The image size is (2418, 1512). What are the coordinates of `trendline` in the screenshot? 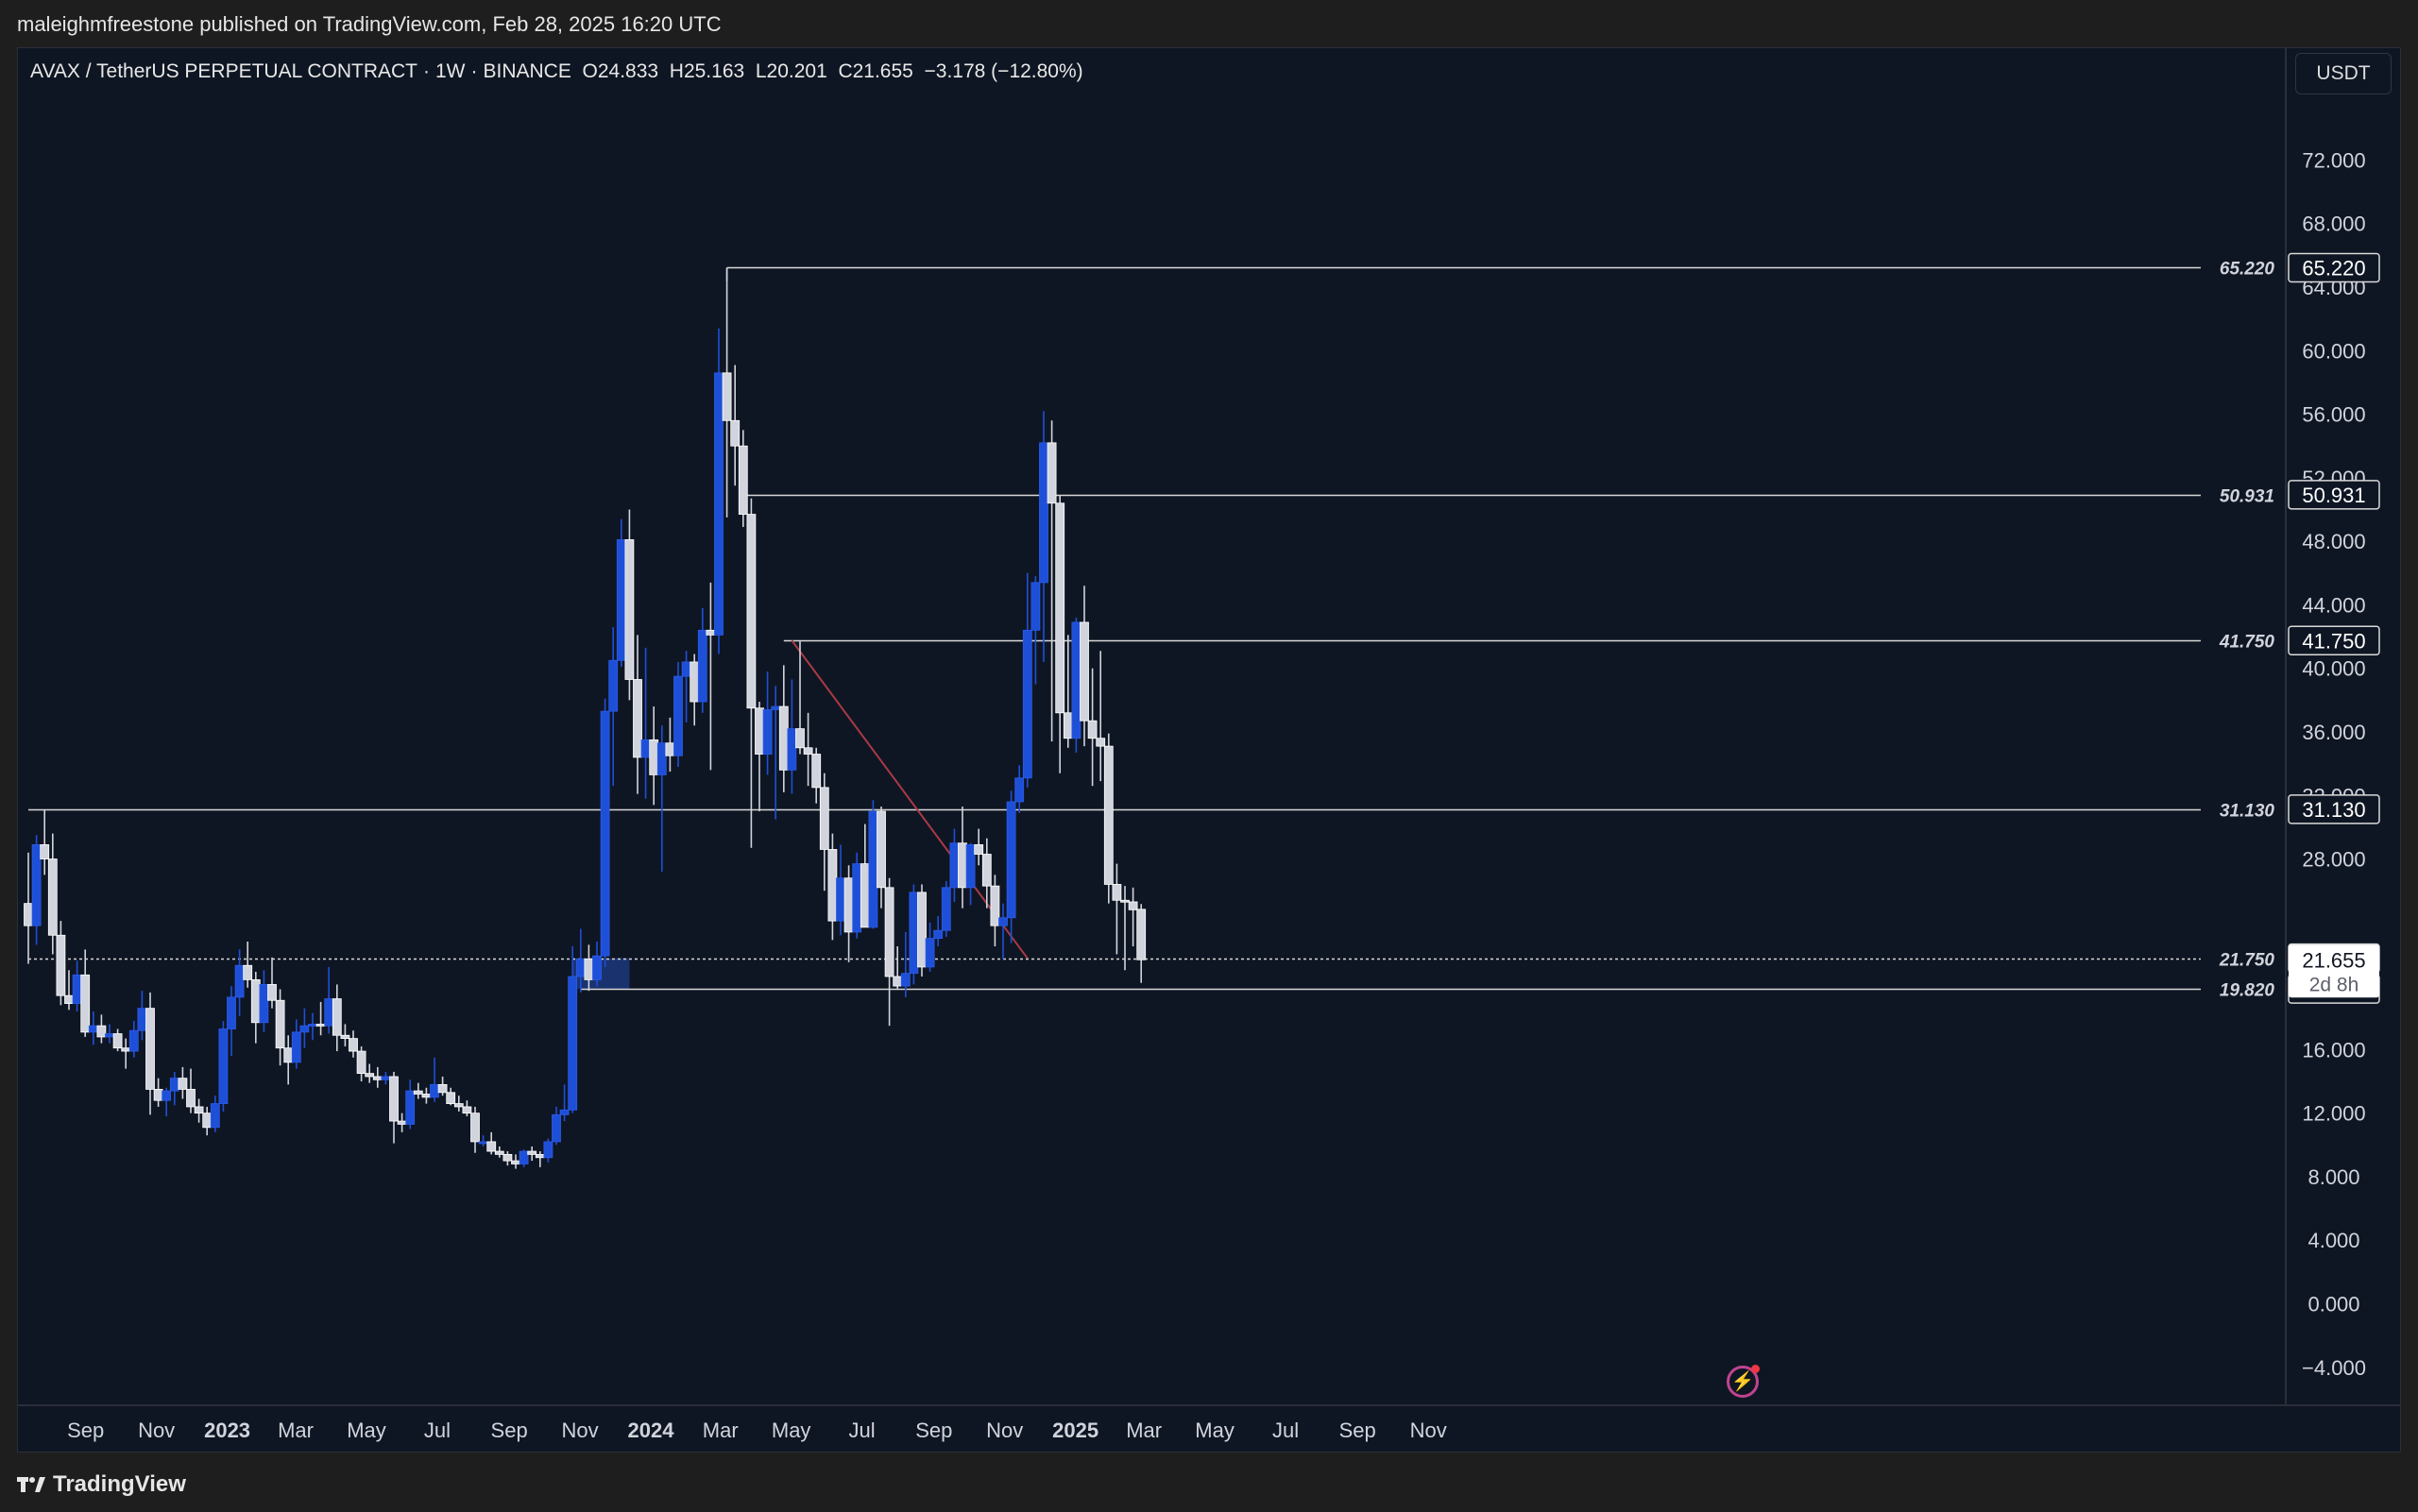 It's located at (910, 799).